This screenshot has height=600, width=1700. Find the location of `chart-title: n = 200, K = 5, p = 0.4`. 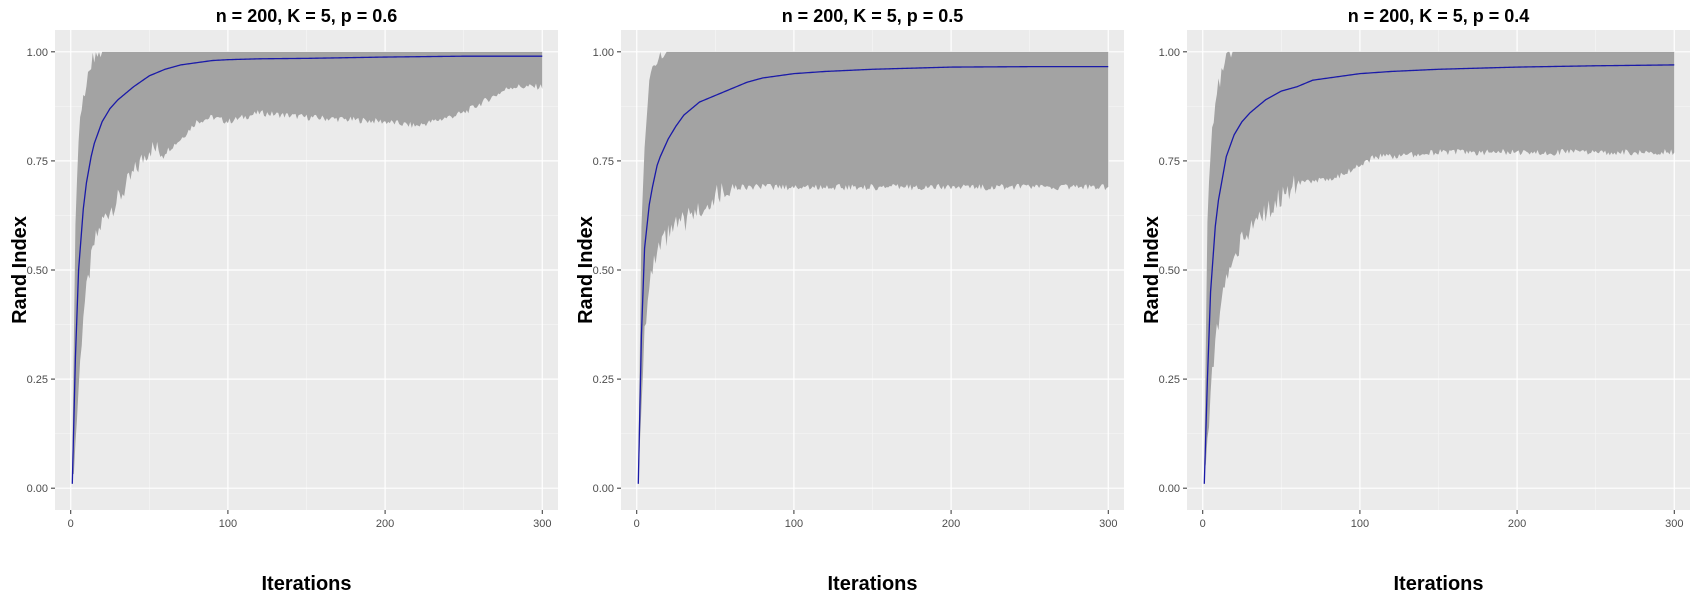

chart-title: n = 200, K = 5, p = 0.4 is located at coordinates (1439, 16).